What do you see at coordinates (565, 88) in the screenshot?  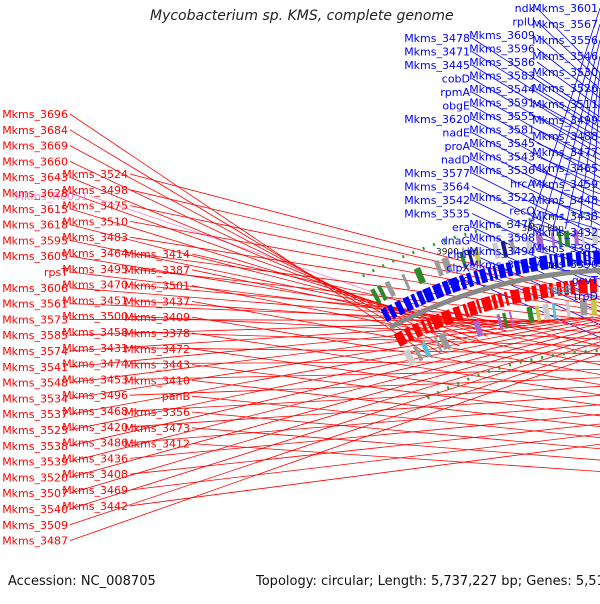 I see `gene-label: Mkms_3526` at bounding box center [565, 88].